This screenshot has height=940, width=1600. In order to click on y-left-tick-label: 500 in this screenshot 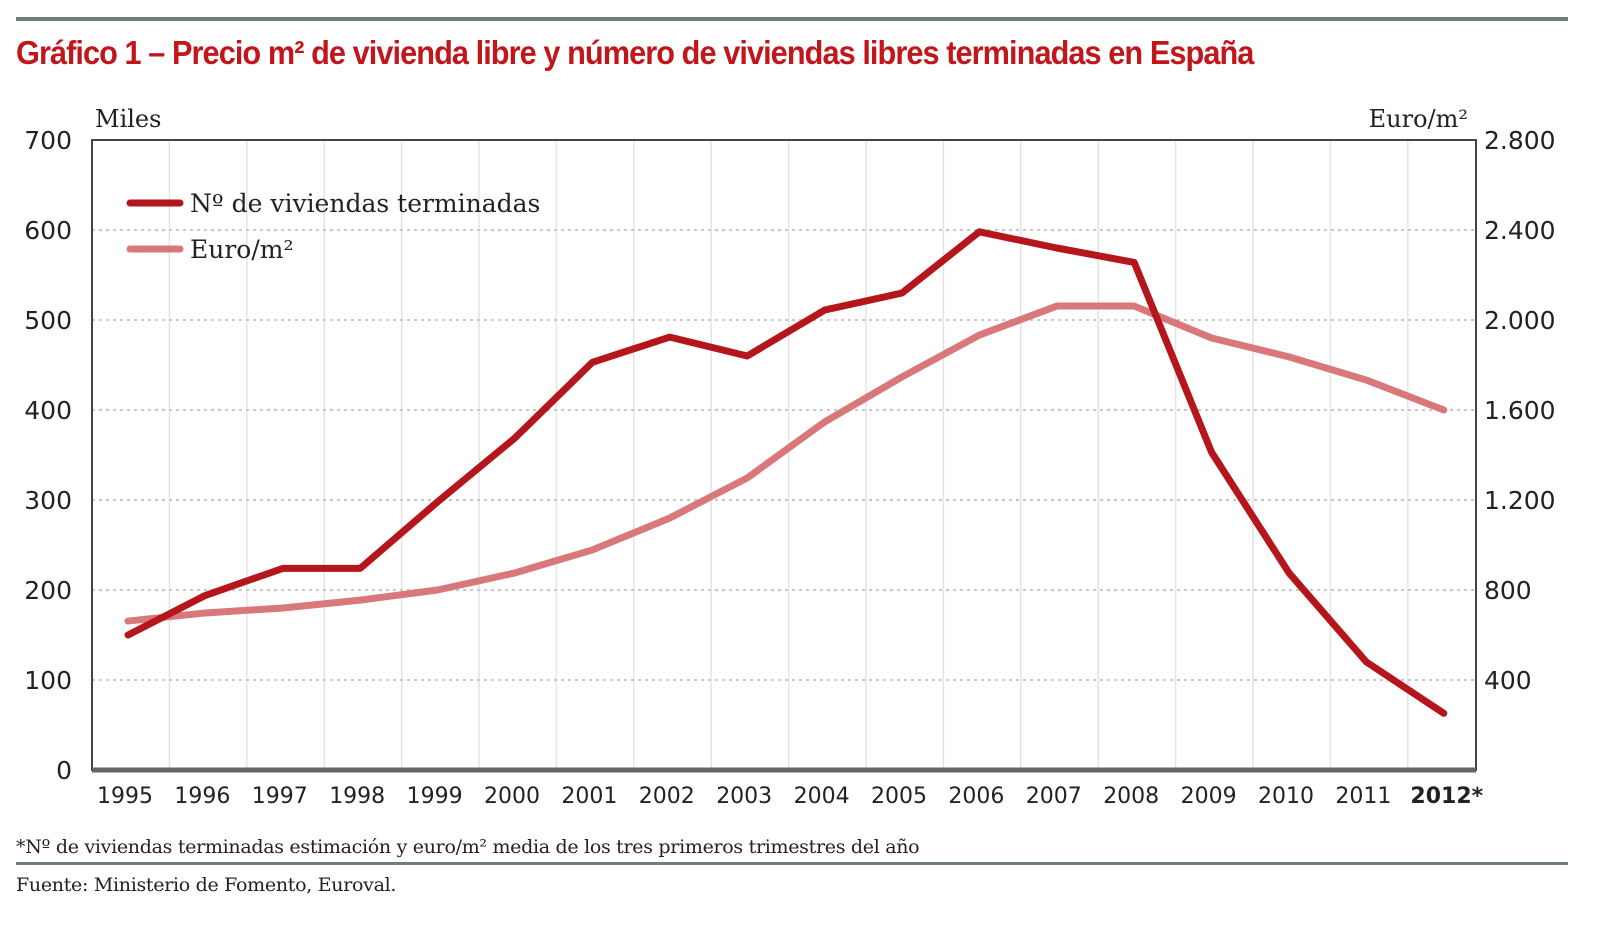, I will do `click(48, 320)`.